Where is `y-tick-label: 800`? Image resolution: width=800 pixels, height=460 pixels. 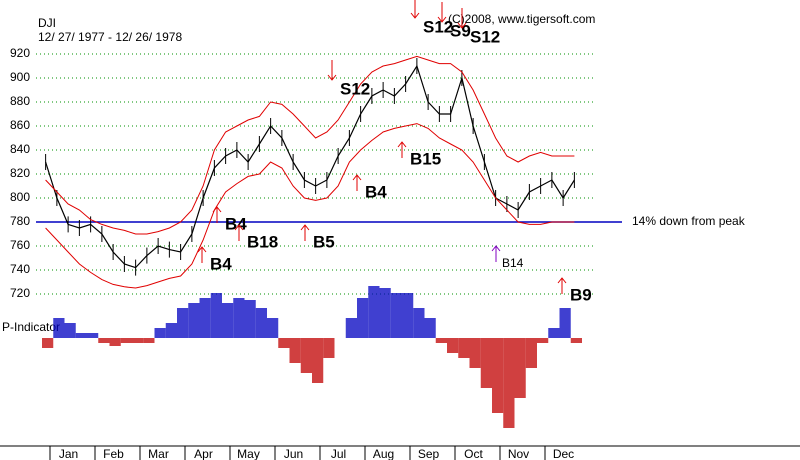
y-tick-label: 800 is located at coordinates (20, 197).